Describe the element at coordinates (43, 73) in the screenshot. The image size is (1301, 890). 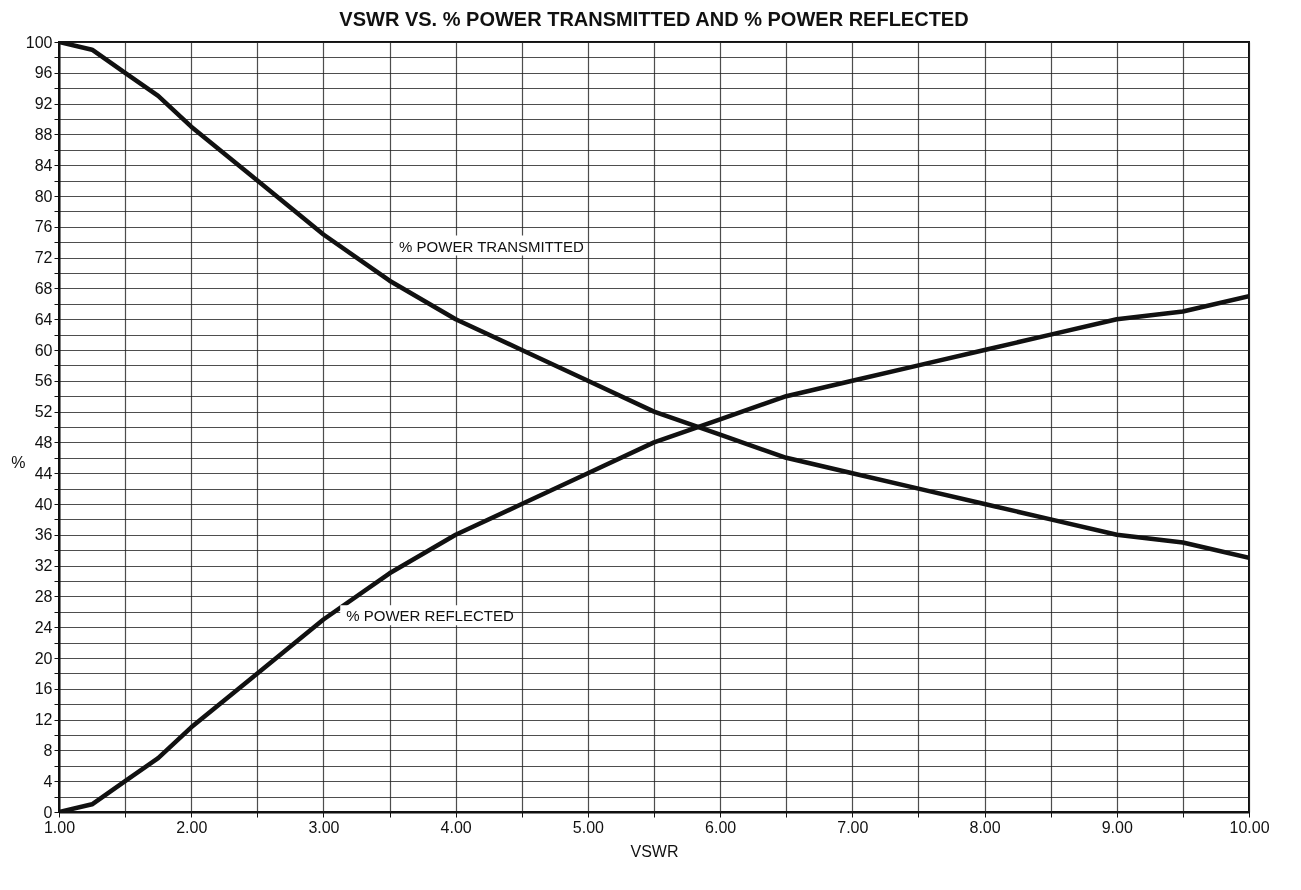
I see `y-tick-label: 96` at that location.